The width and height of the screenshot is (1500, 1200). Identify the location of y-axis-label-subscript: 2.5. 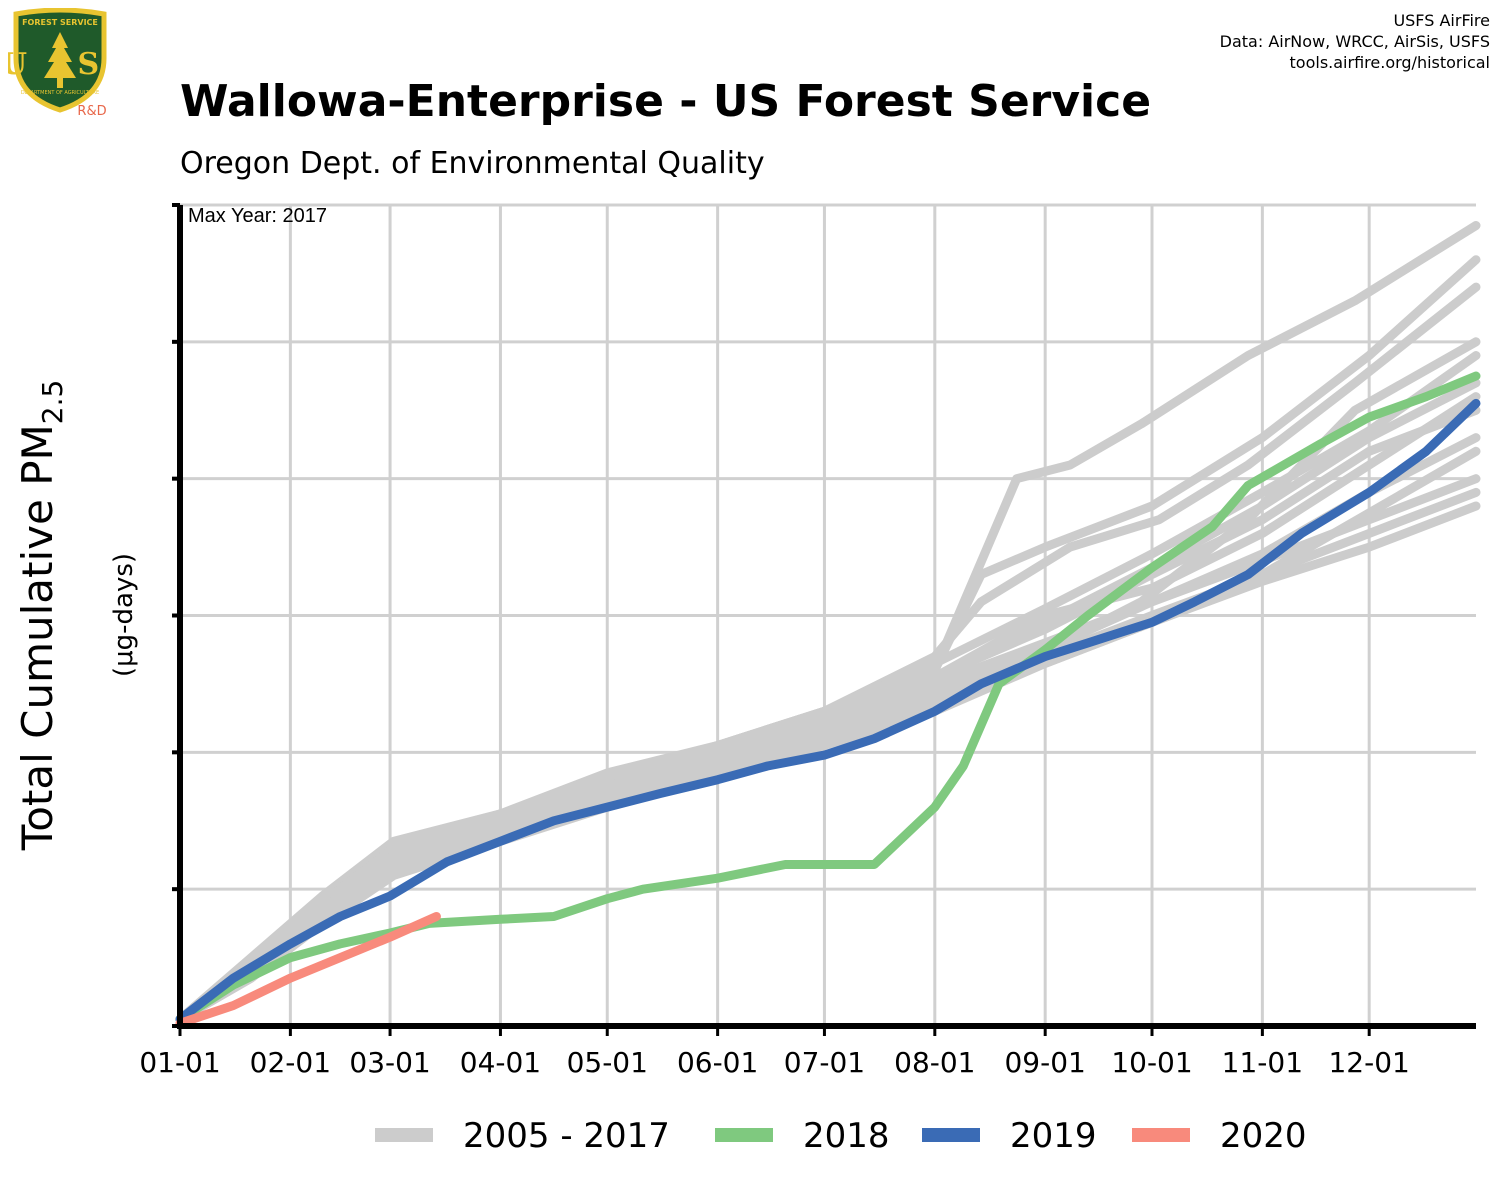
(52, 402).